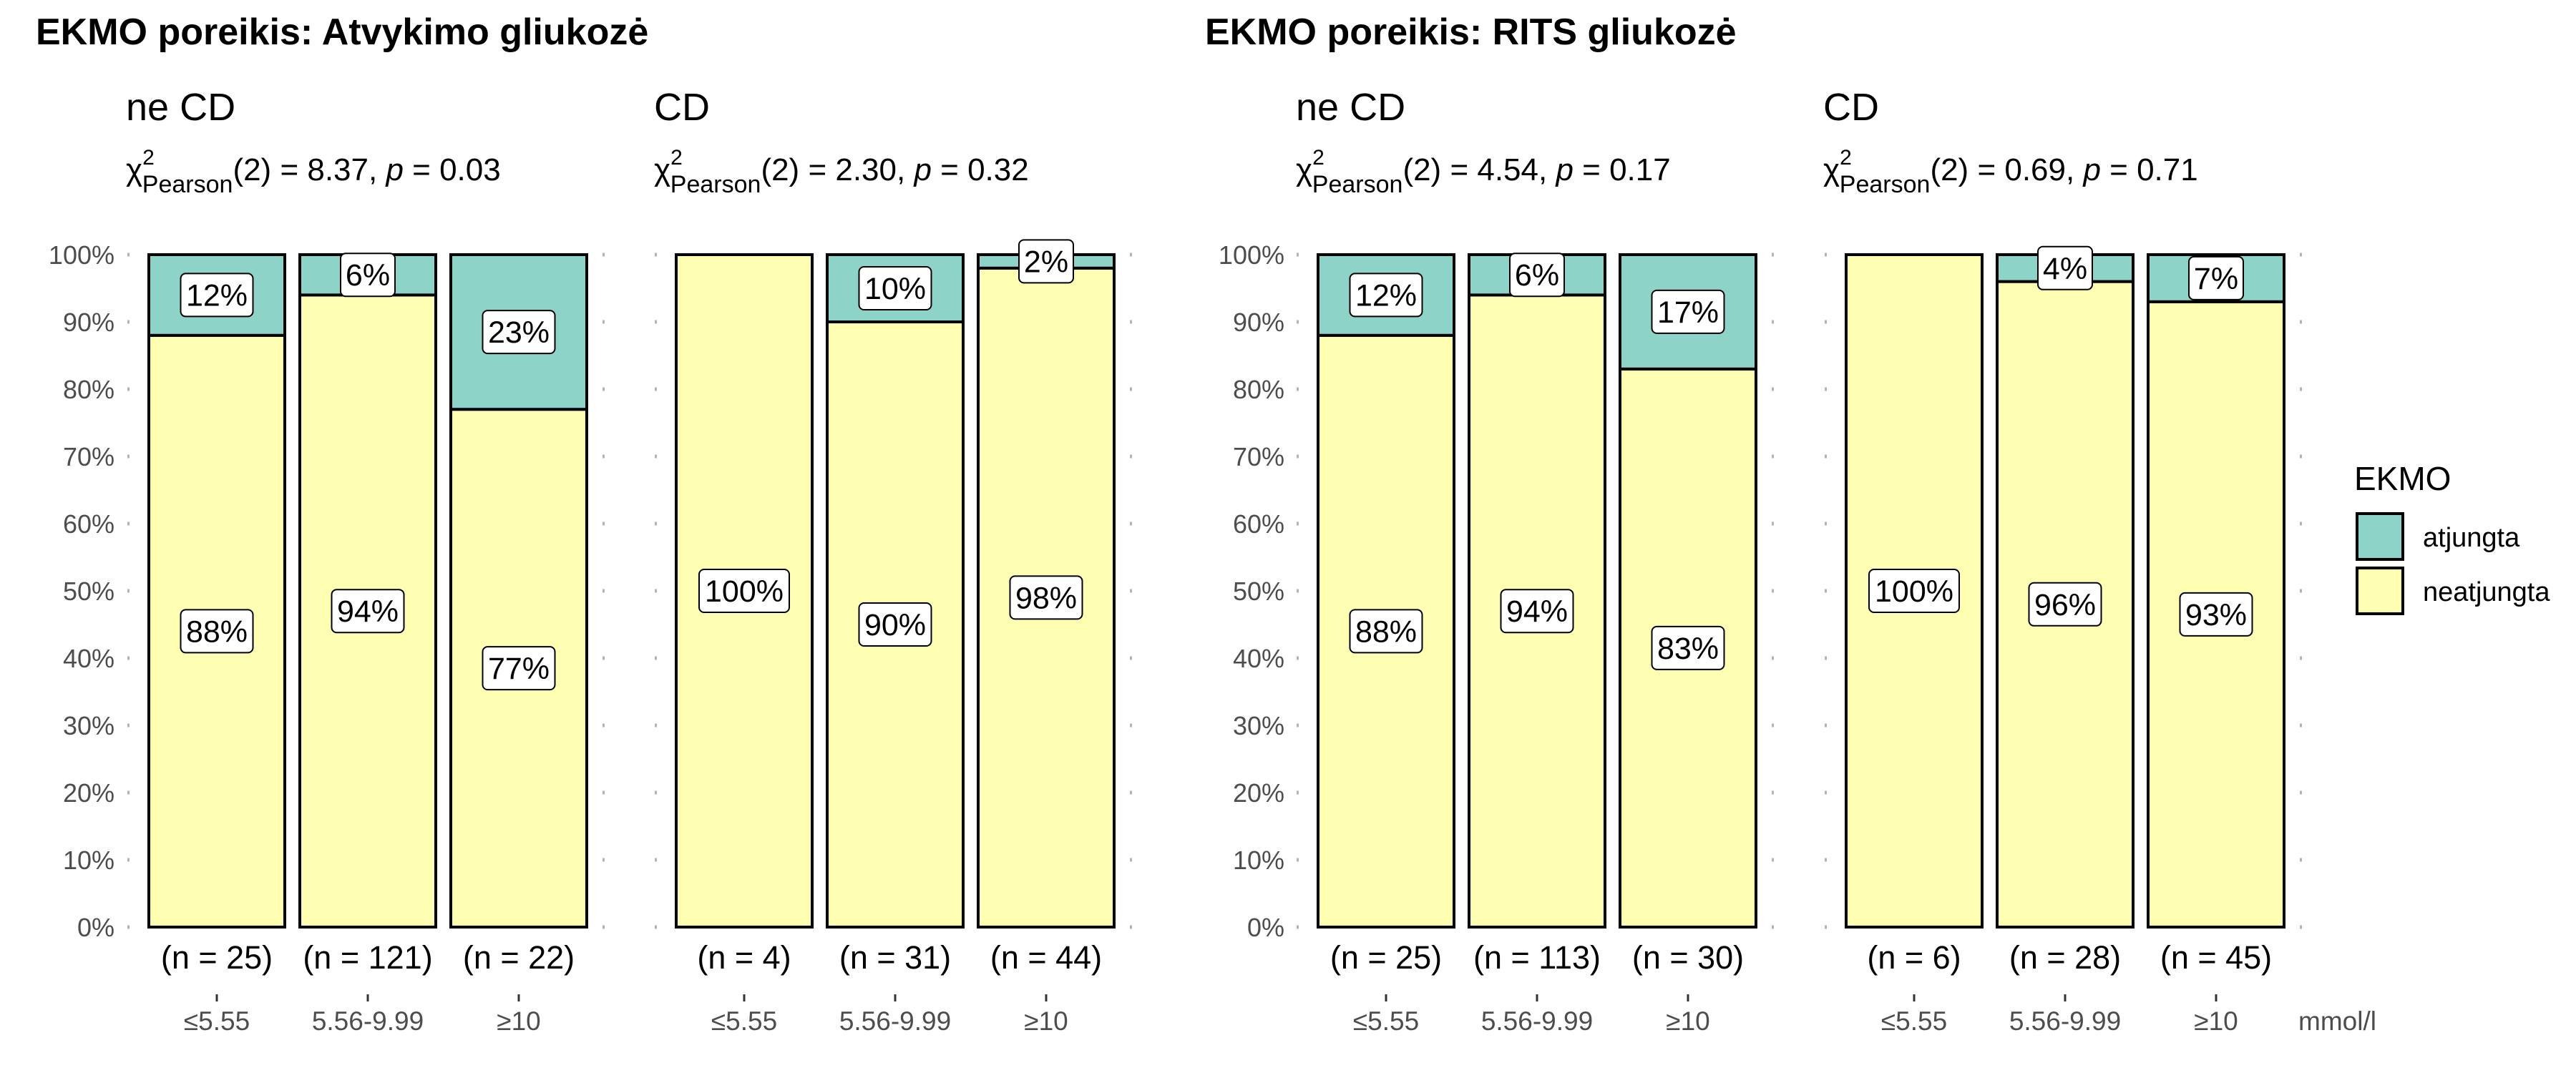 The width and height of the screenshot is (2576, 1073). I want to click on stat-text: (2) = 8.37,, so click(309, 169).